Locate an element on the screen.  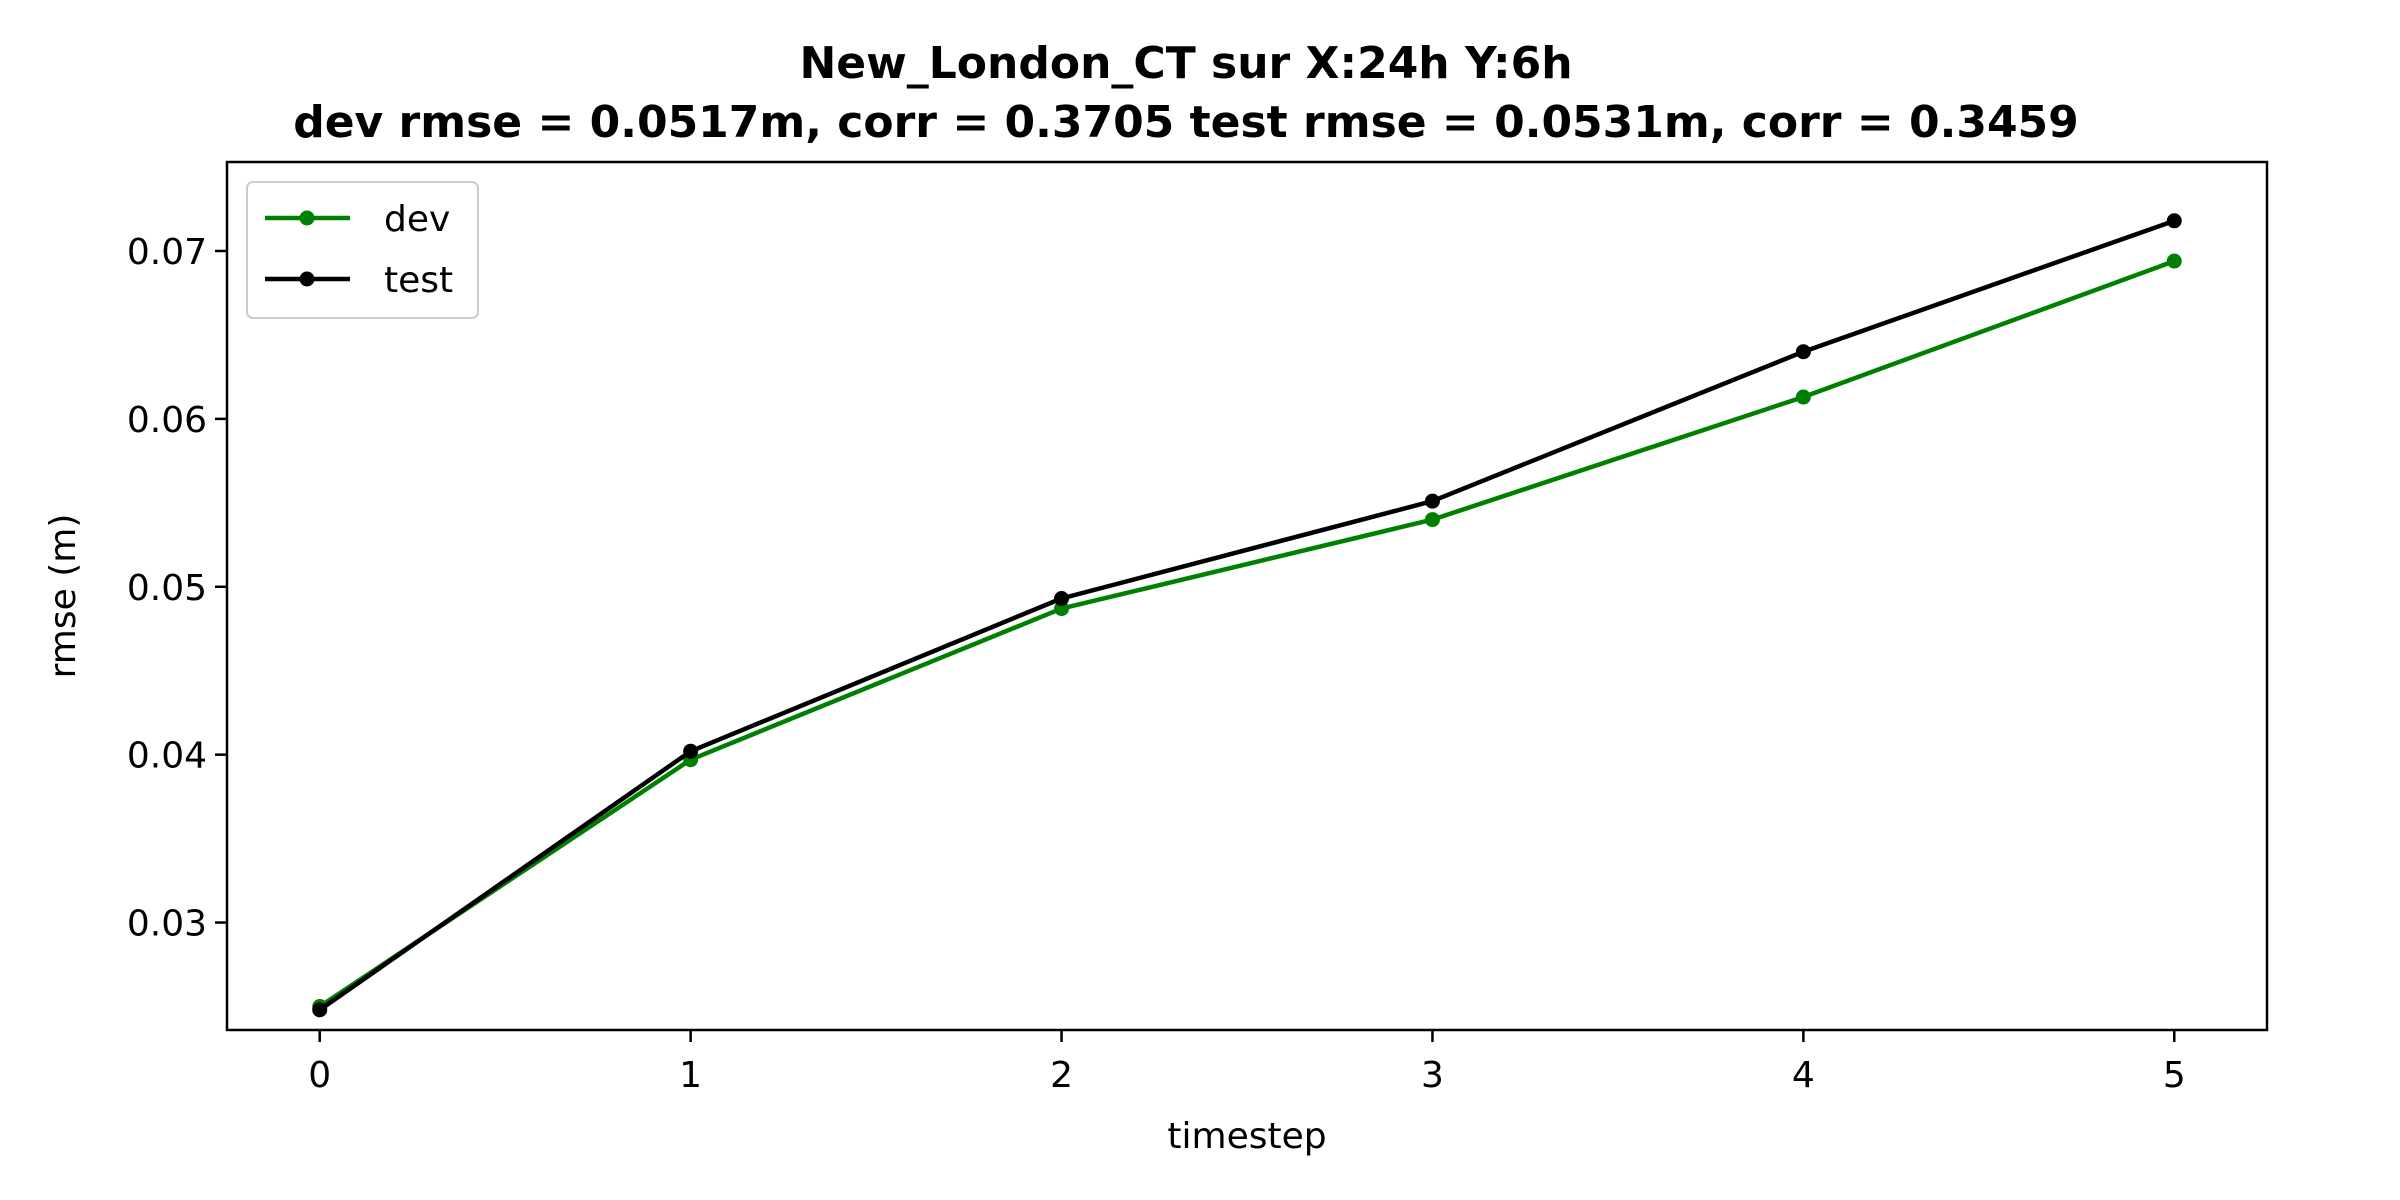
y-tick-label: 0.07 is located at coordinates (167, 252).